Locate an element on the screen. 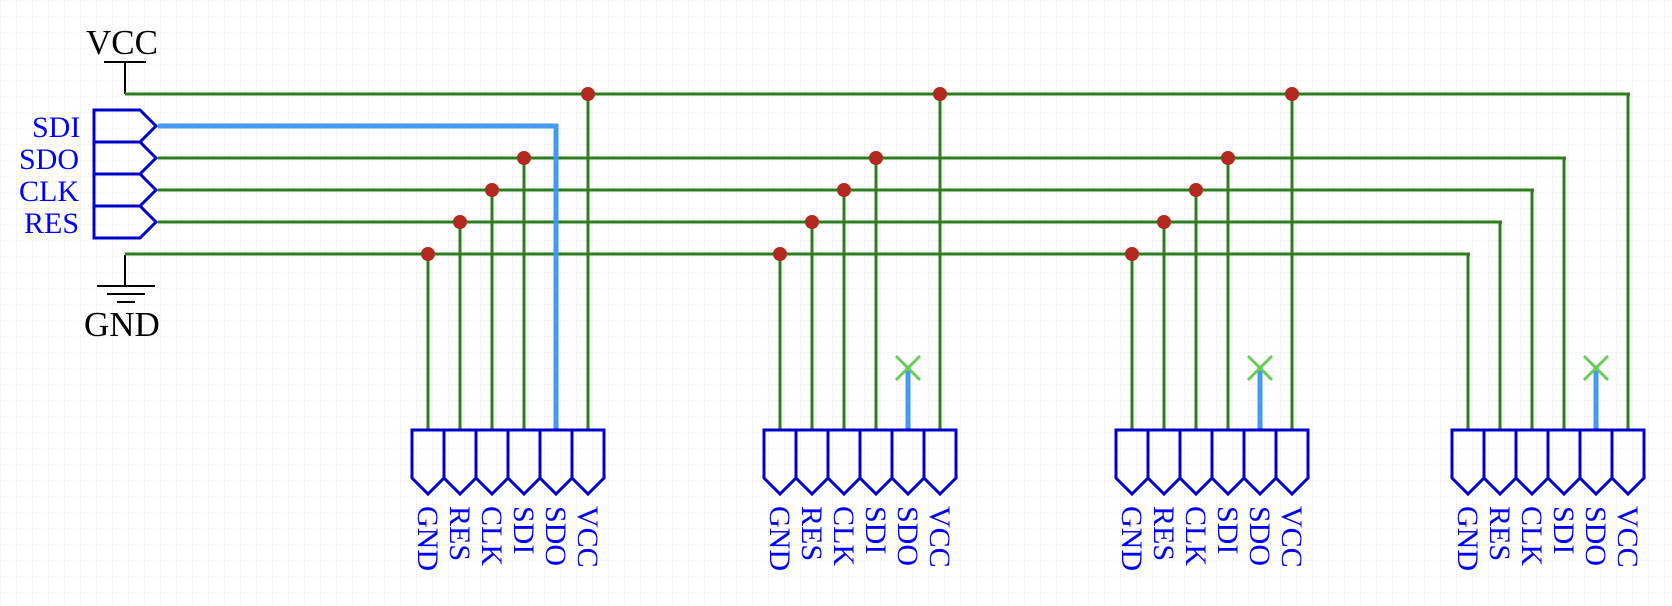 The image size is (1672, 606). gnd-label: GND is located at coordinates (122, 324).